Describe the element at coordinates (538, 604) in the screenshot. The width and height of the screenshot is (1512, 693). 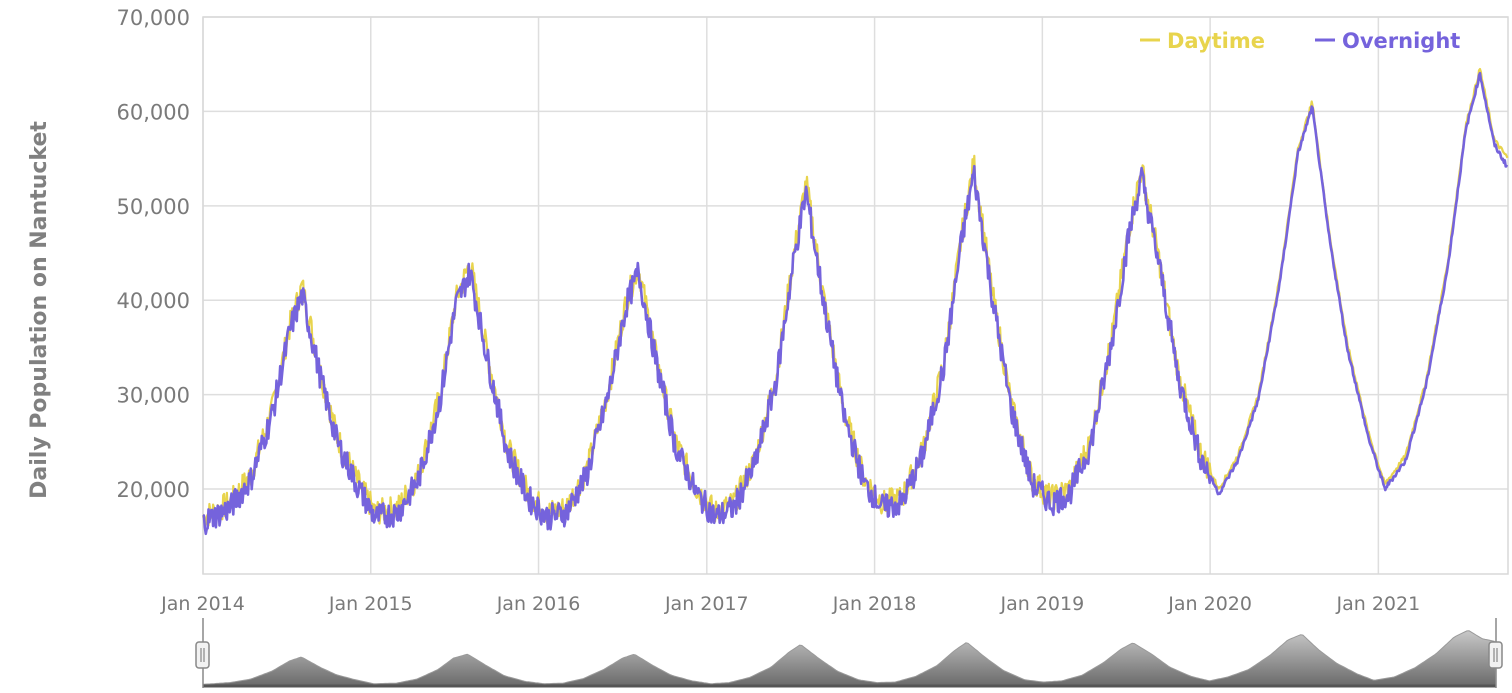
I see `x-tick-label: Jan 2016` at that location.